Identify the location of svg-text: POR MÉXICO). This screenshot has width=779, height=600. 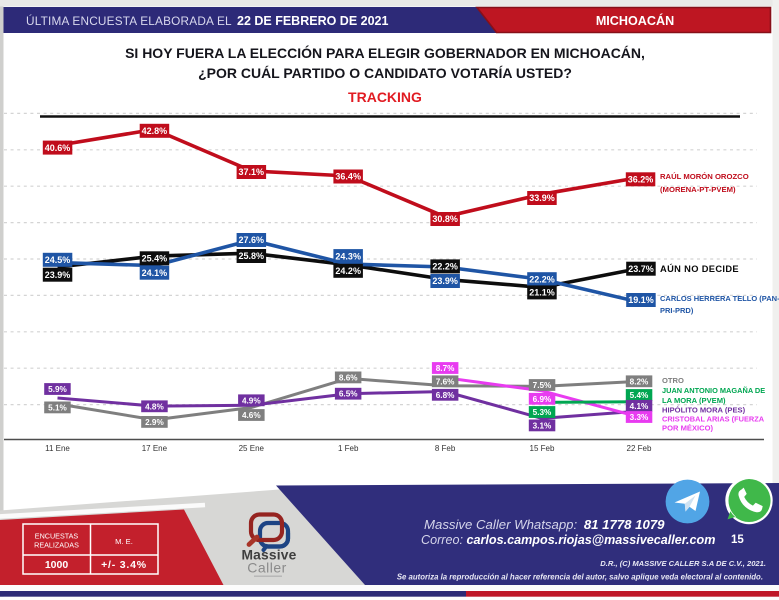
(688, 428).